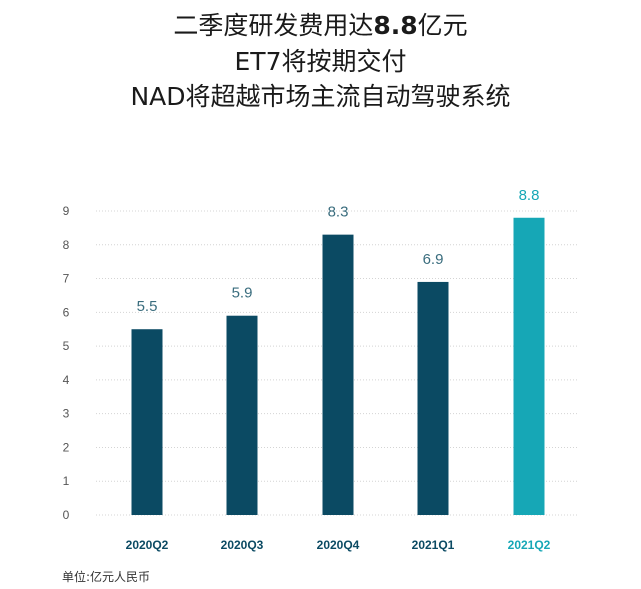 Image resolution: width=641 pixels, height=589 pixels. Describe the element at coordinates (106, 577) in the screenshot. I see `unit-footnote: 单位:亿元人民币` at that location.